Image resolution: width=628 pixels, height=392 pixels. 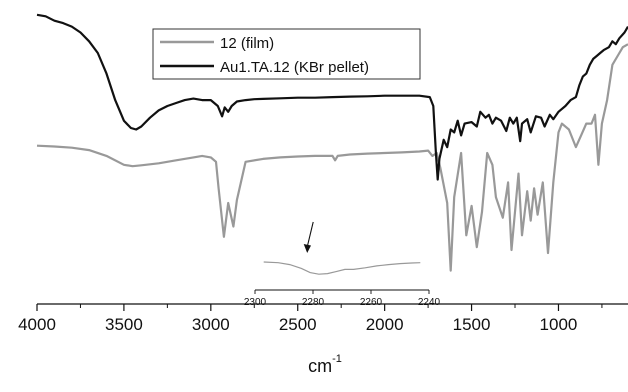 What do you see at coordinates (255, 302) in the screenshot?
I see `inset-x-tick-label-2300: 2300` at bounding box center [255, 302].